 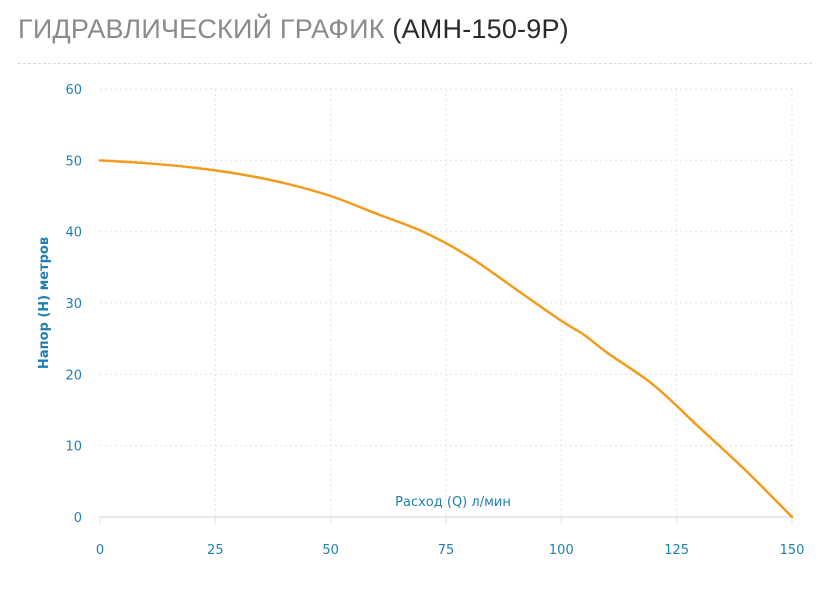 What do you see at coordinates (73, 90) in the screenshot?
I see `y-tick-label: 60` at bounding box center [73, 90].